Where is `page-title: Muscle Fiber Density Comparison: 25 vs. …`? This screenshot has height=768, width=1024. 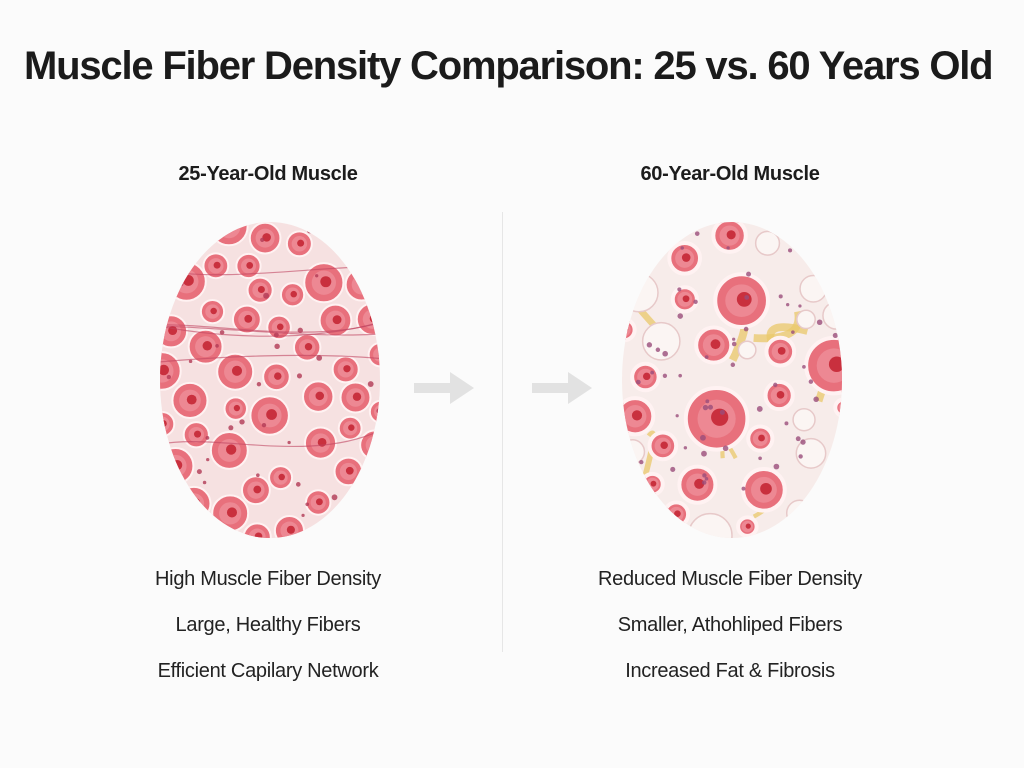 page-title: Muscle Fiber Density Comparison: 25 vs. … is located at coordinates (509, 66).